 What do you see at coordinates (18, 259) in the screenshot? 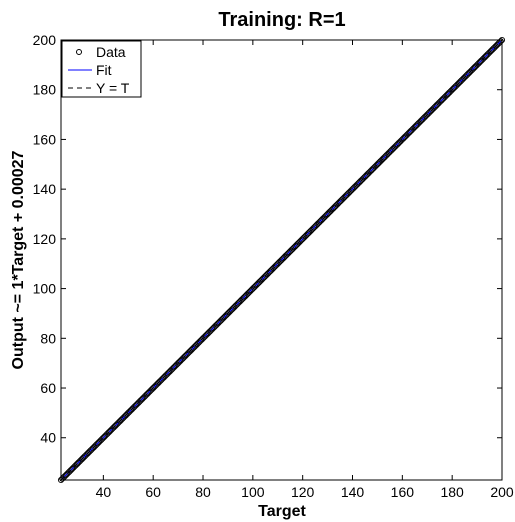
I see `y-axis-label: Output ~= 1*Target + 0.00027` at bounding box center [18, 259].